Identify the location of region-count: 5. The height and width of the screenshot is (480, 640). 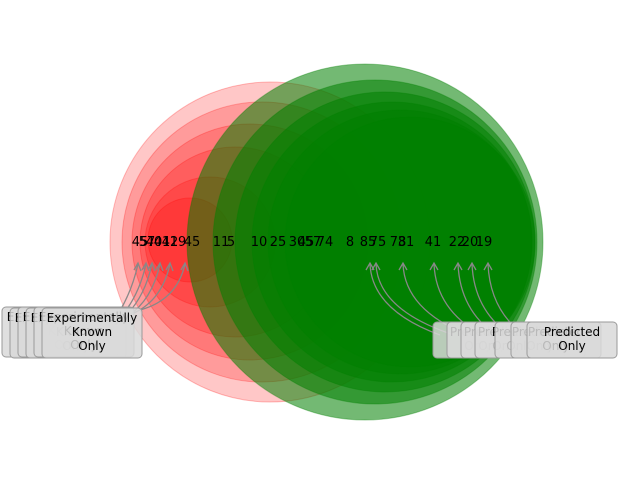
(231, 242).